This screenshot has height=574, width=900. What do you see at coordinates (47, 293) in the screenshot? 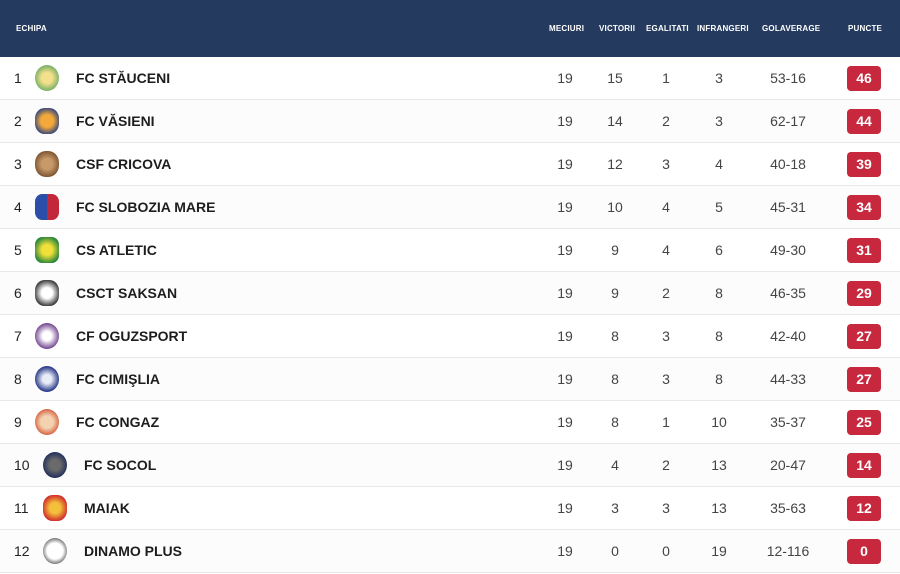
I see `saksan-crest-icon` at bounding box center [47, 293].